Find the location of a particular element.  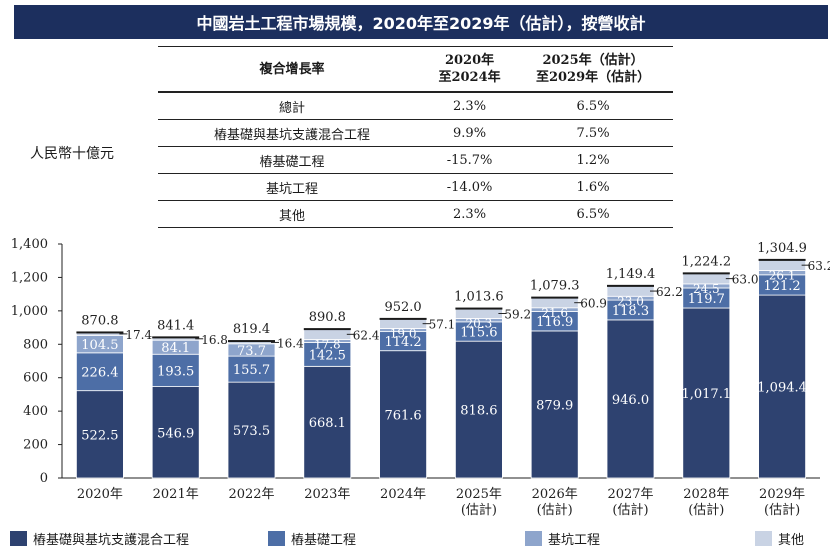

x-tick-label: 2022年 is located at coordinates (251, 494).